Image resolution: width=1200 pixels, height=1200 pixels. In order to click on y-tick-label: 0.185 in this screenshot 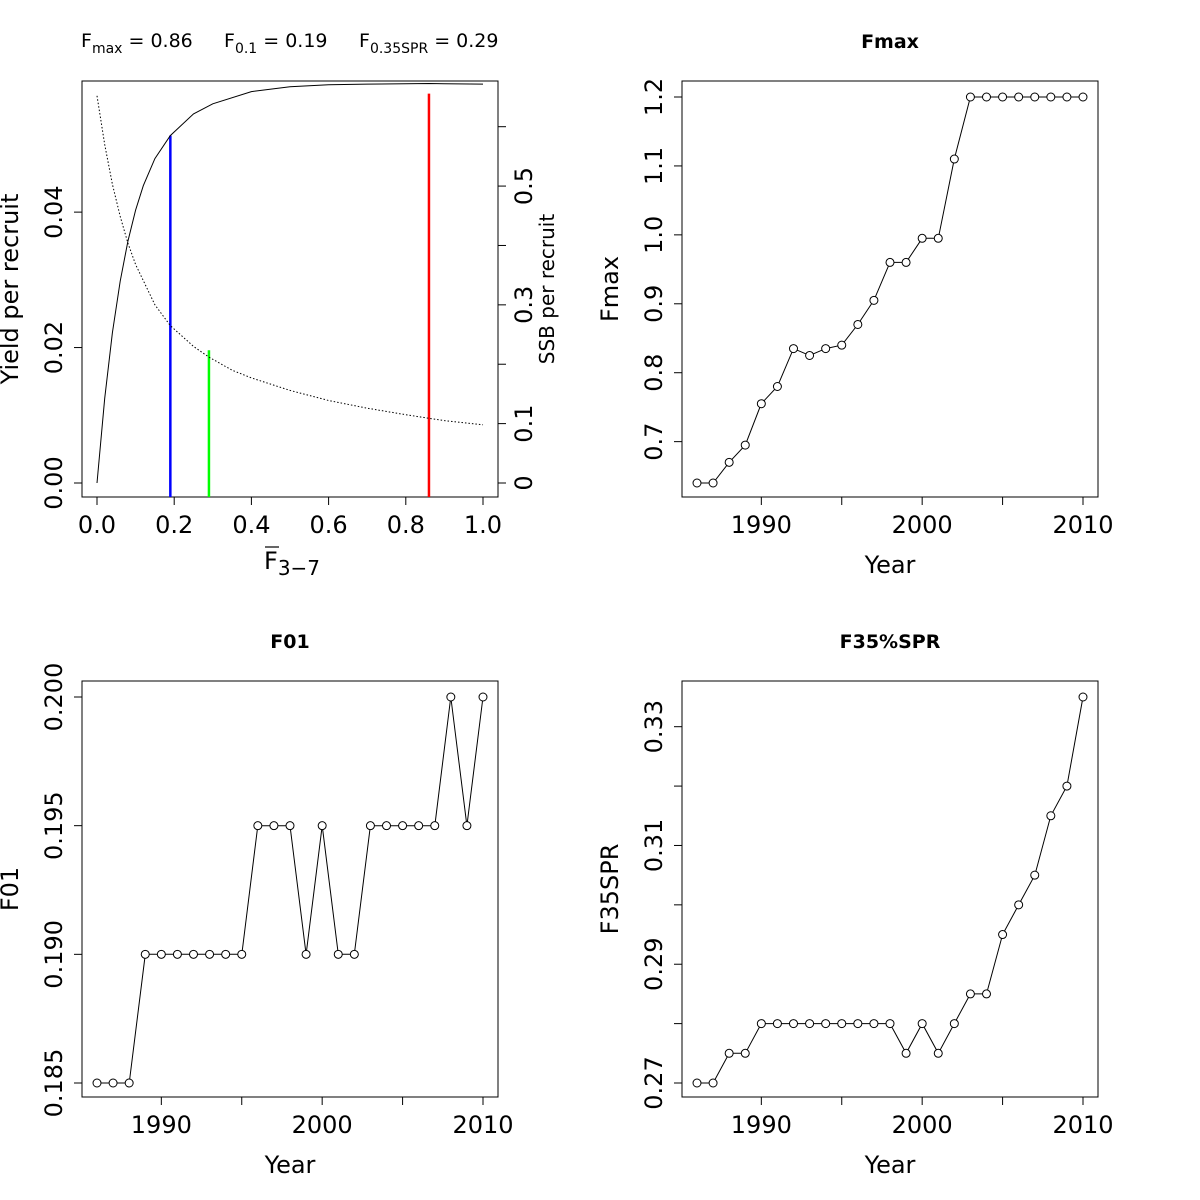, I will do `click(54, 1083)`.